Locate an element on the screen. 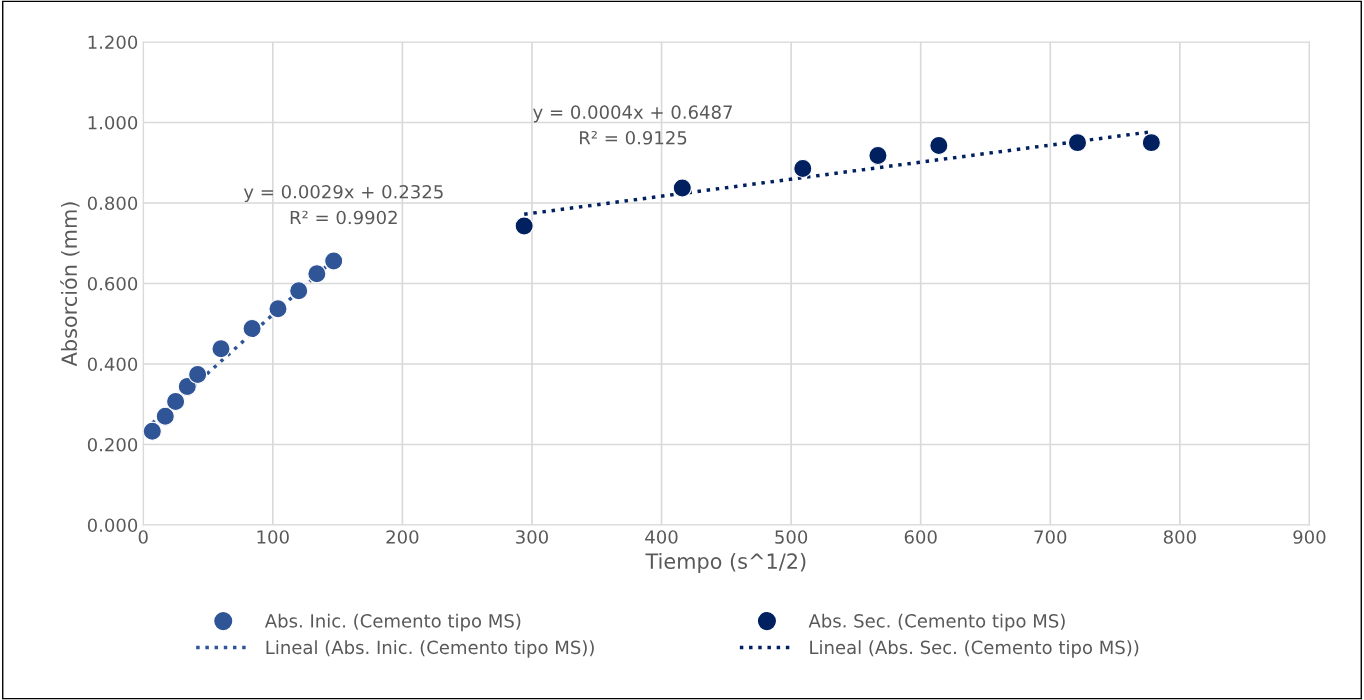  x-tick-label: 900 is located at coordinates (1309, 537).